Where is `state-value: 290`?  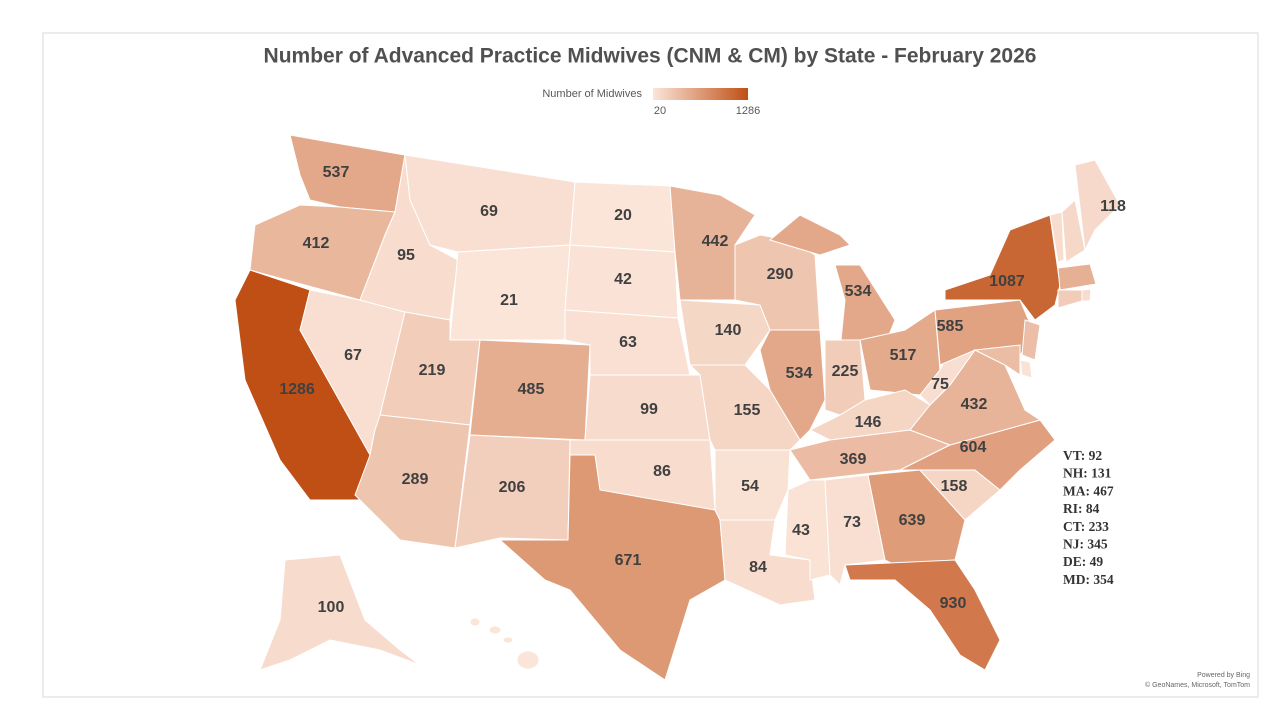
state-value: 290 is located at coordinates (780, 274).